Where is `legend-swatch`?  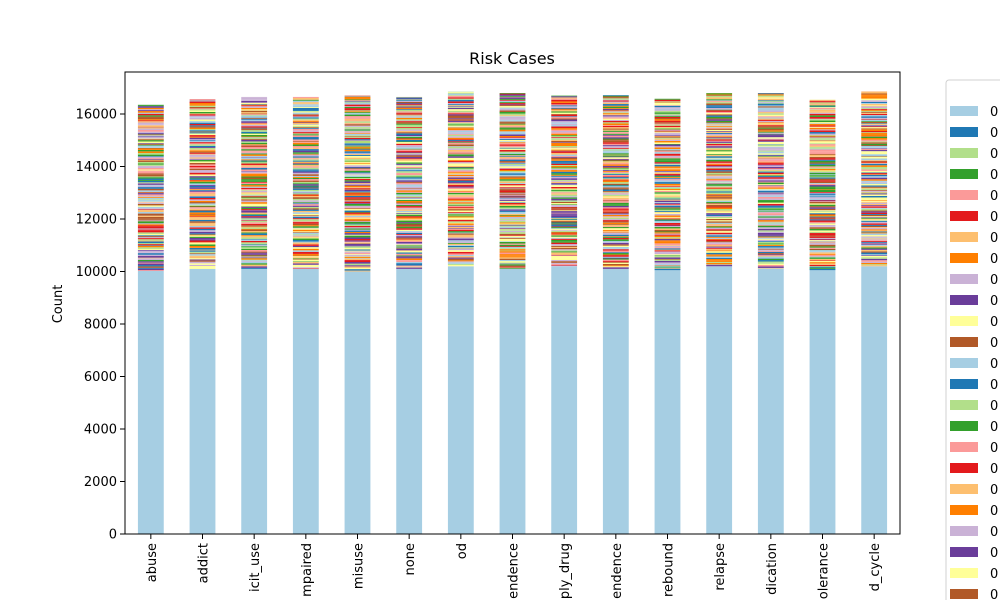
legend-swatch is located at coordinates (964, 174).